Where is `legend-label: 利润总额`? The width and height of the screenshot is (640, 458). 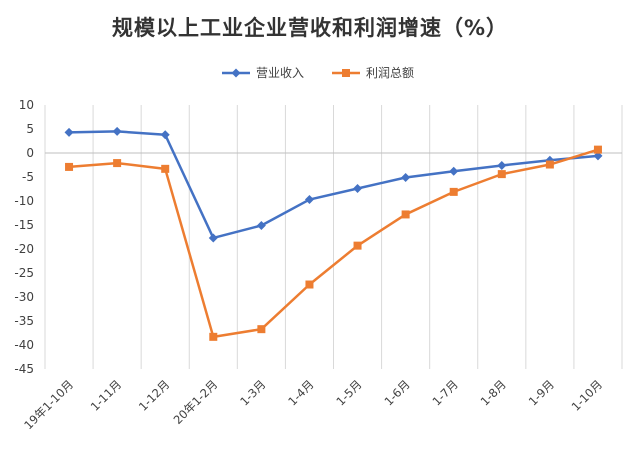 legend-label: 利润总额 is located at coordinates (390, 73).